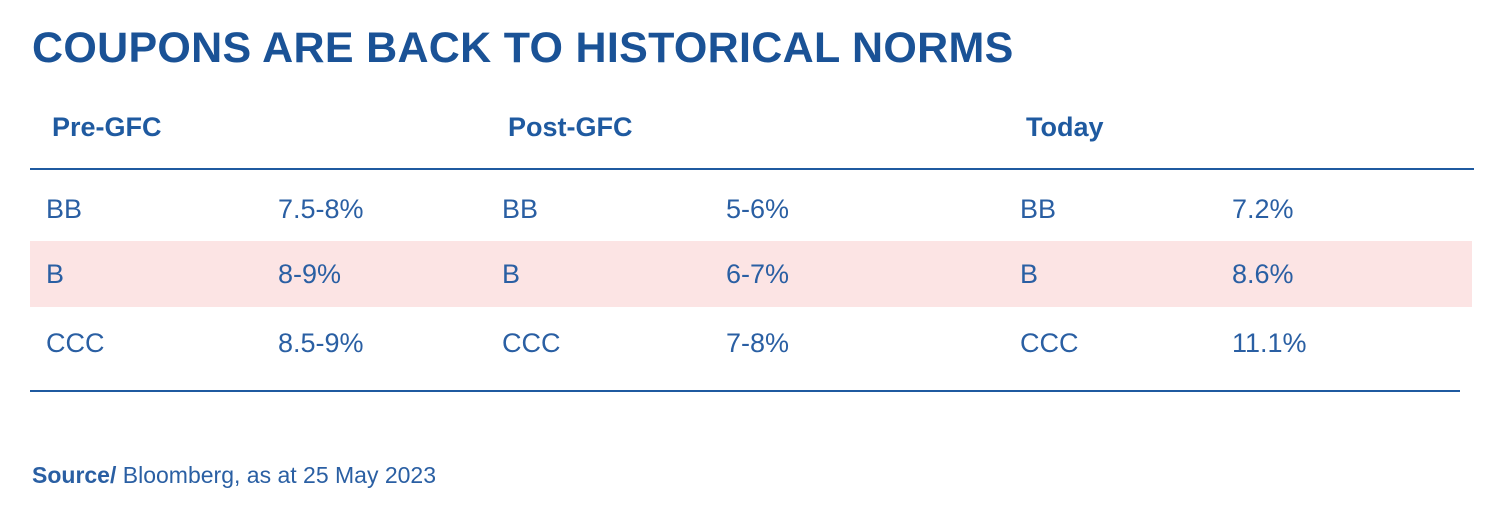 The height and width of the screenshot is (523, 1500). What do you see at coordinates (570, 127) in the screenshot?
I see `column-header-post-gfc: Post-GFC` at bounding box center [570, 127].